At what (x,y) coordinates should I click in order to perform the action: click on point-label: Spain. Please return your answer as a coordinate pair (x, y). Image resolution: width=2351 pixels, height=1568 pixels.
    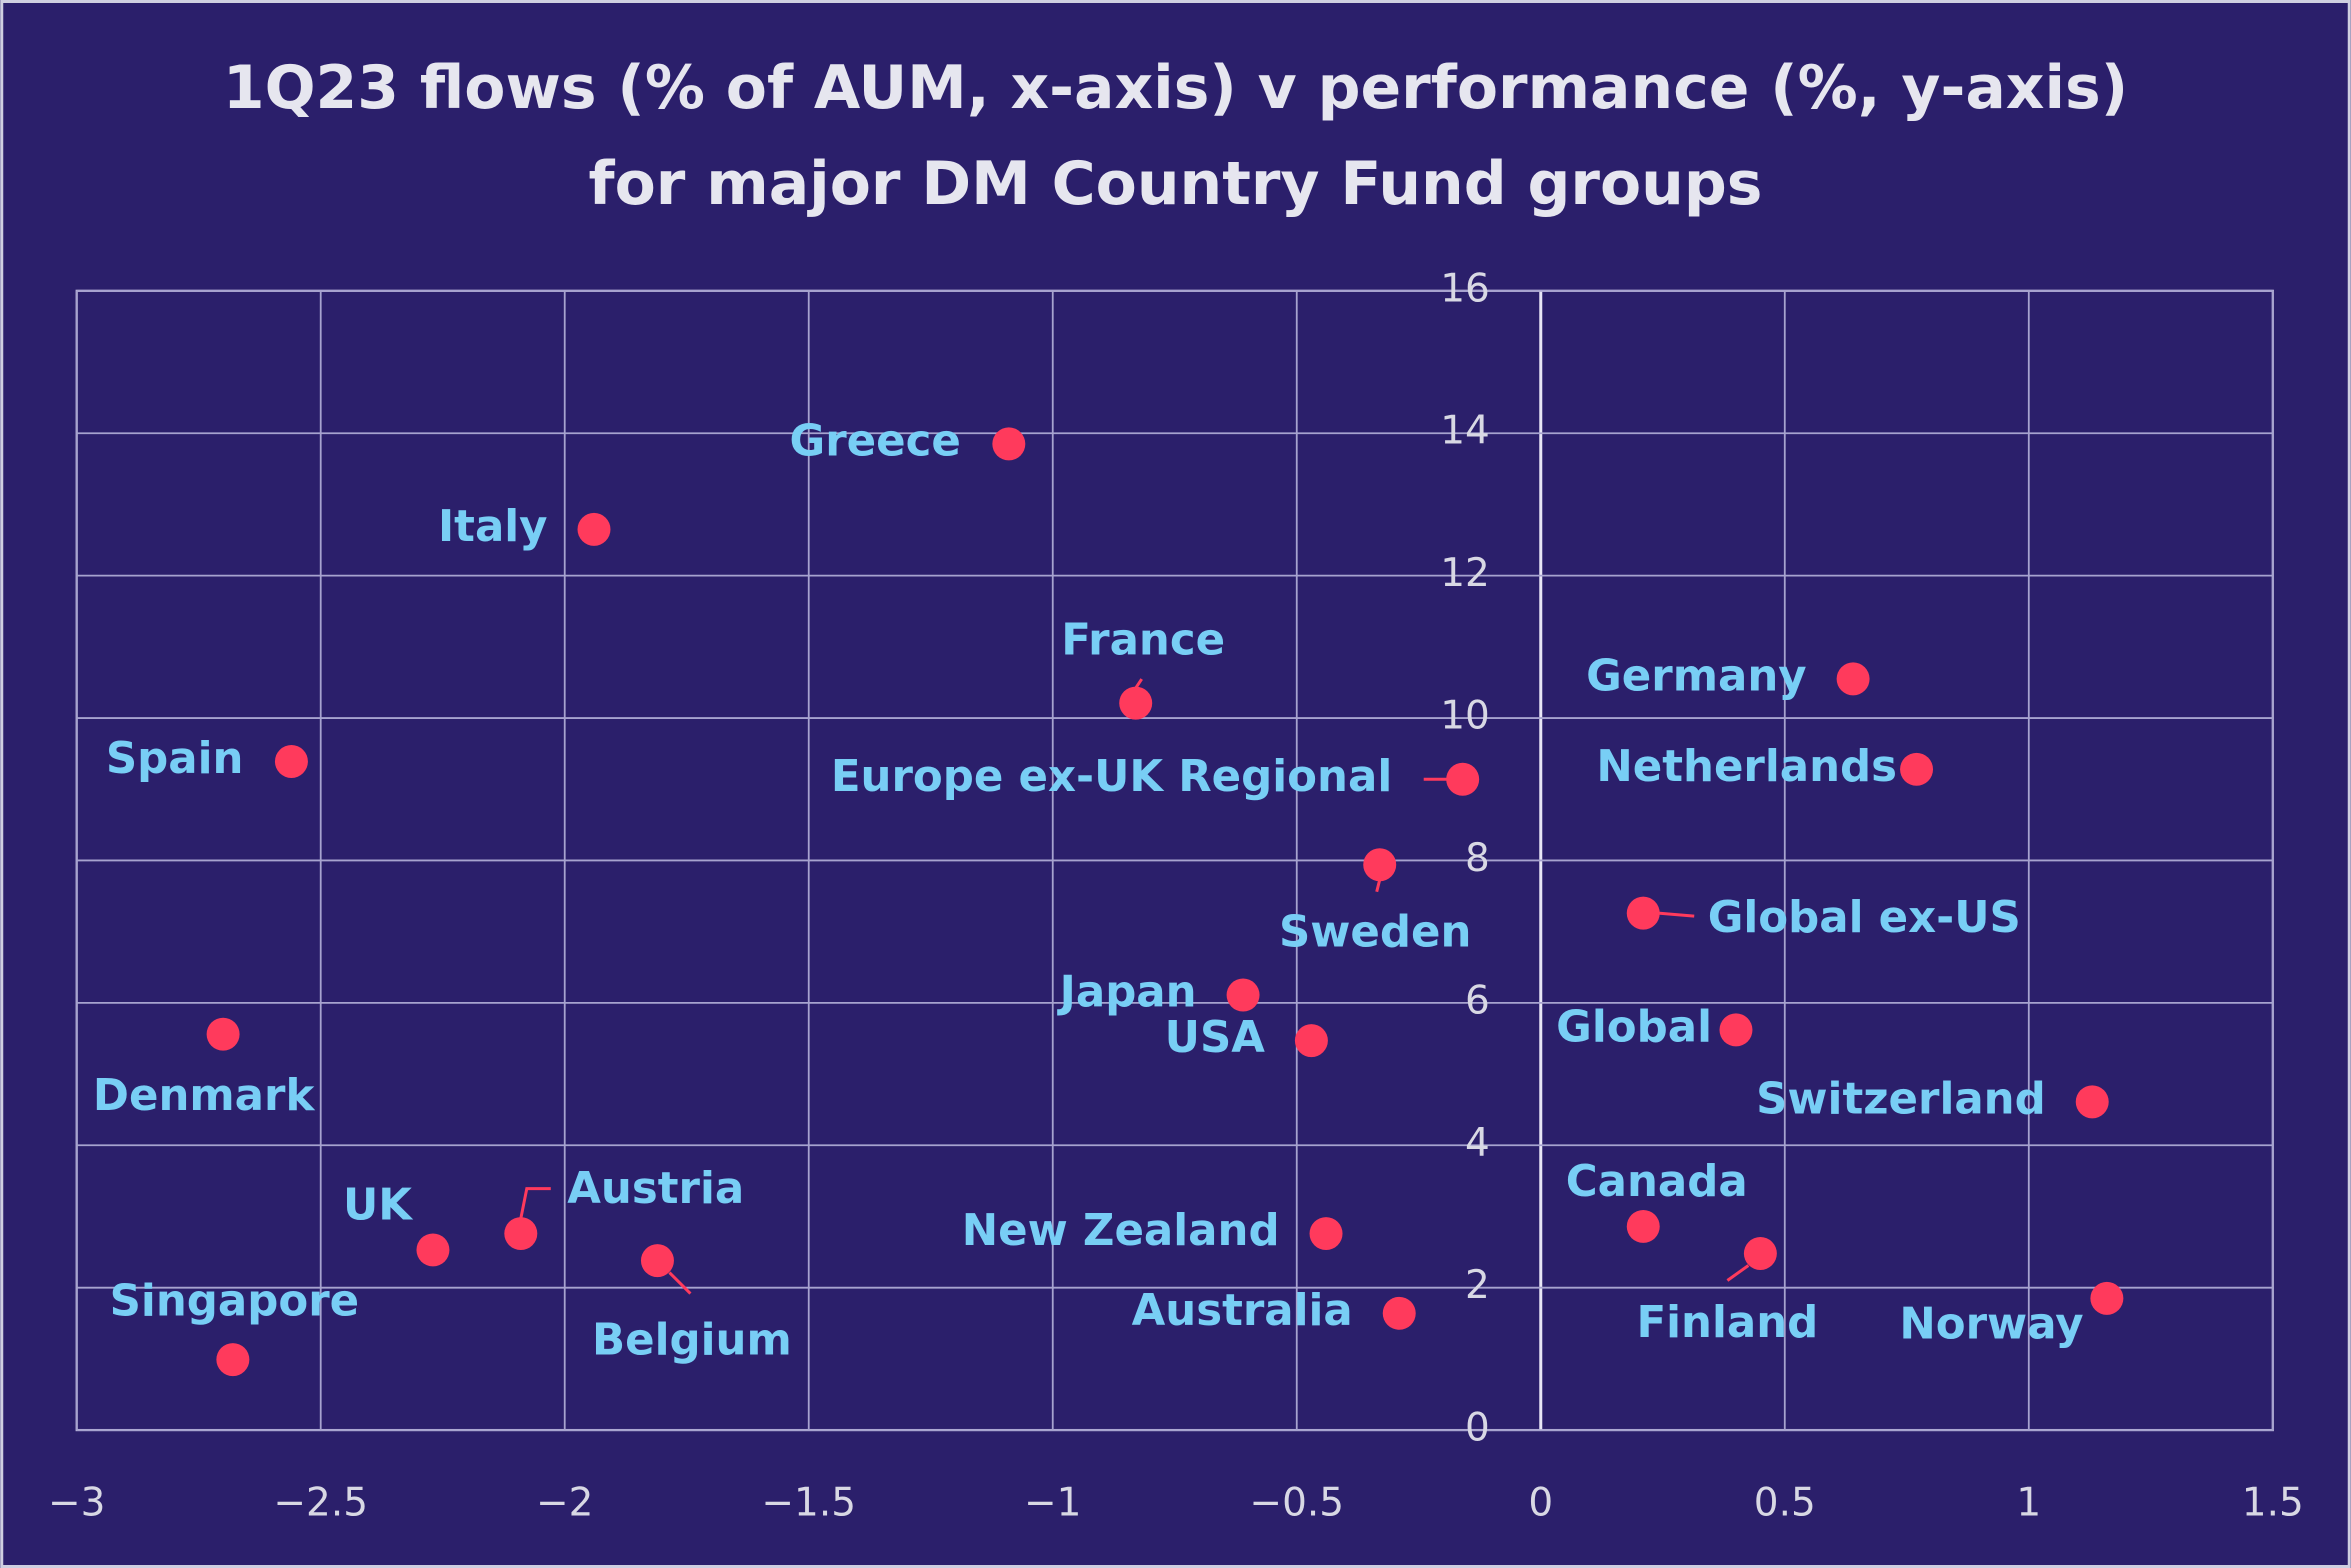
    Looking at the image, I should click on (175, 759).